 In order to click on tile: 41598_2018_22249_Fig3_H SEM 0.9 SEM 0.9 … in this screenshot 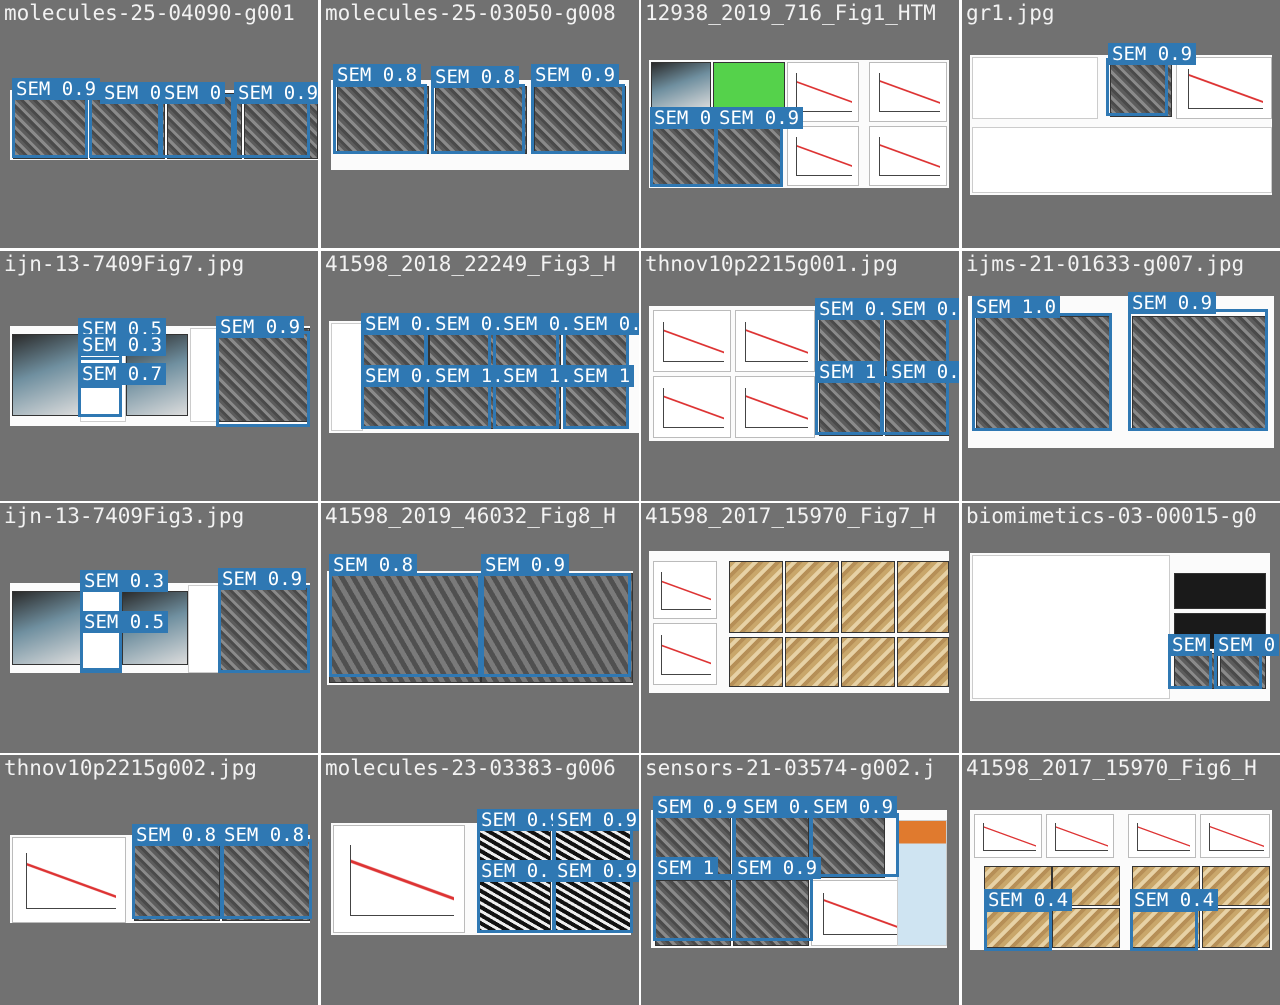, I will do `click(480, 376)`.